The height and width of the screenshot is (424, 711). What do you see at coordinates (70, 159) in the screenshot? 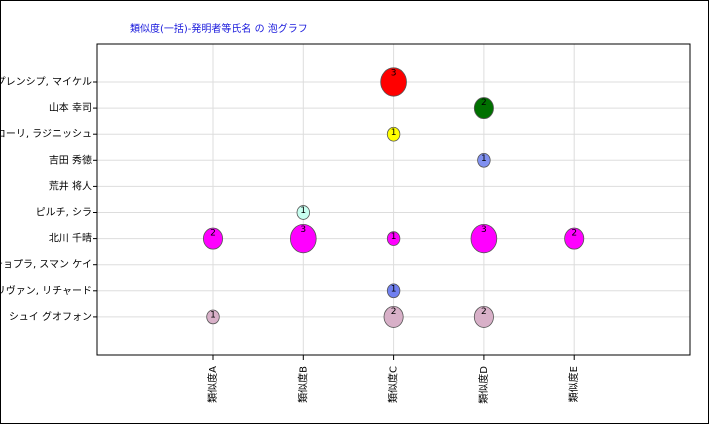
I see `y-tick-label: 吉田 秀徳` at bounding box center [70, 159].